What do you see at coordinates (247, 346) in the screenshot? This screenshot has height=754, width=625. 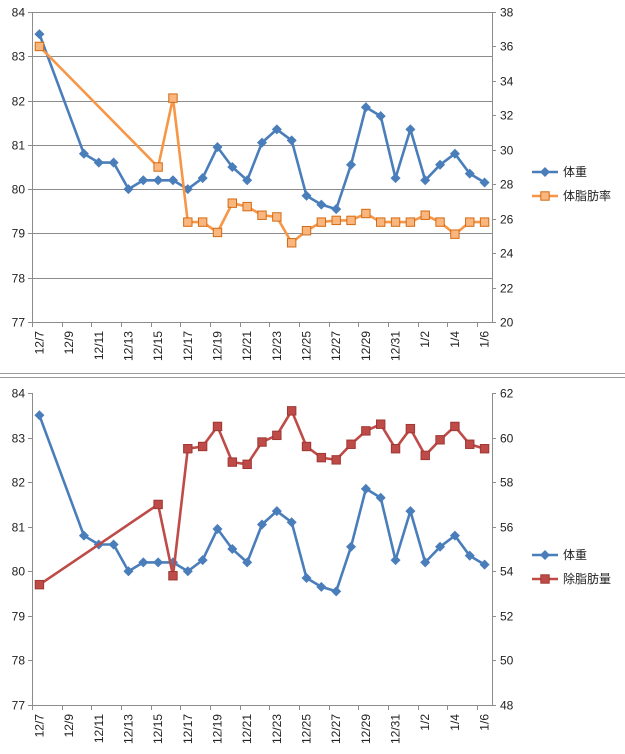 I see `x-tick-label: 12/21` at bounding box center [247, 346].